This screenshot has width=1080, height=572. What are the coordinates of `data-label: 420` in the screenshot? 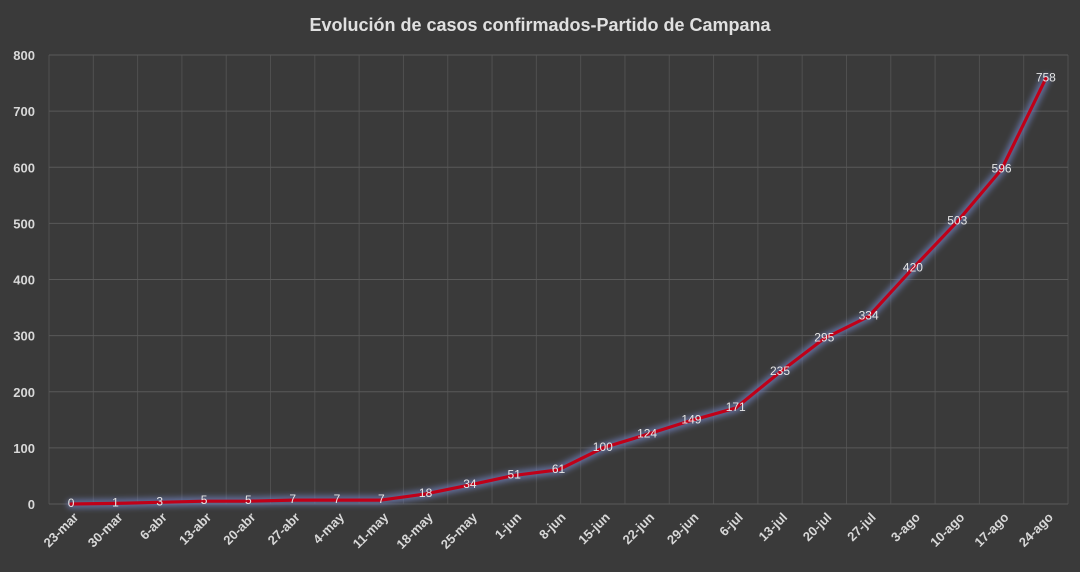 It's located at (913, 267).